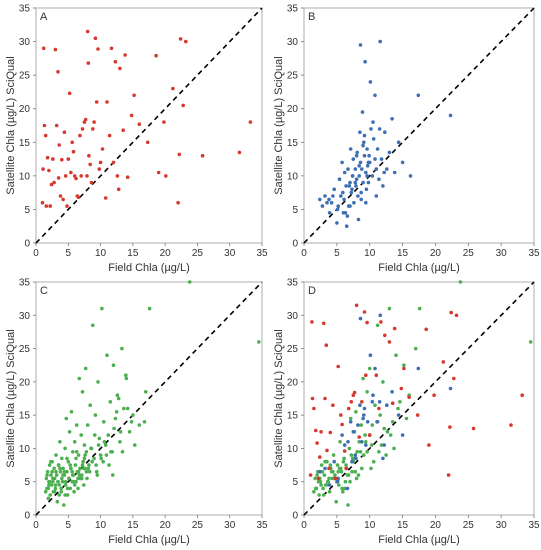 The image size is (541, 550). What do you see at coordinates (279, 125) in the screenshot?
I see `y-axis-title: Satellite Chla (µg/L) SciQual` at bounding box center [279, 125].